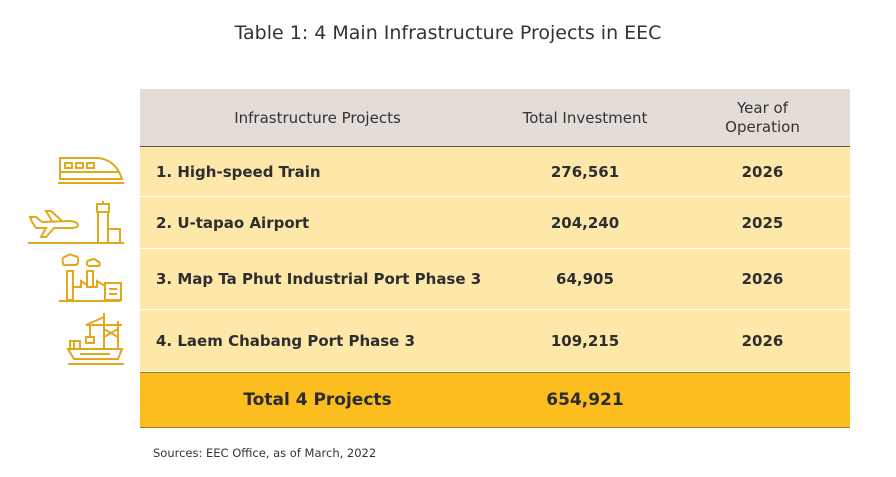  Describe the element at coordinates (238, 171) in the screenshot. I see `row-project: 1. High-speed Train` at that location.